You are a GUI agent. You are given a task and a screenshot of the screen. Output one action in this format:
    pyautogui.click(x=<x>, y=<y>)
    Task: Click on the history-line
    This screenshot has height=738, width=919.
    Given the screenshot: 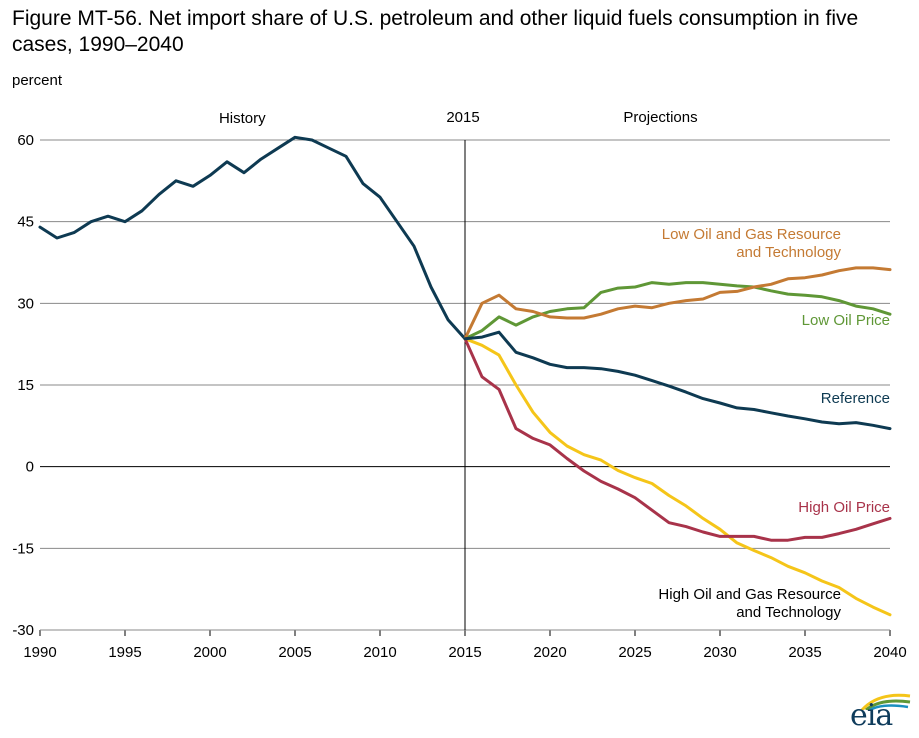 What is the action you would take?
    pyautogui.click(x=252, y=238)
    